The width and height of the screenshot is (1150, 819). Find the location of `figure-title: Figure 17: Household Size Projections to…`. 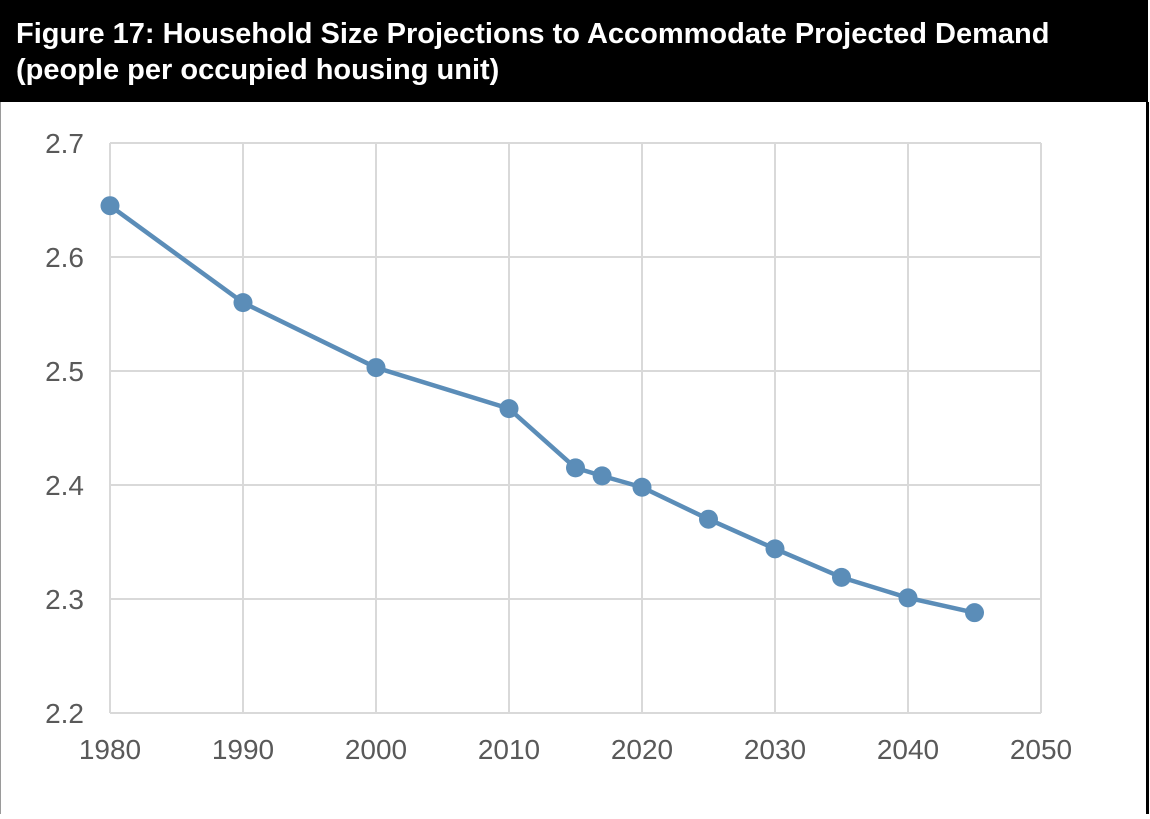

figure-title: Figure 17: Household Size Projections to… is located at coordinates (533, 52).